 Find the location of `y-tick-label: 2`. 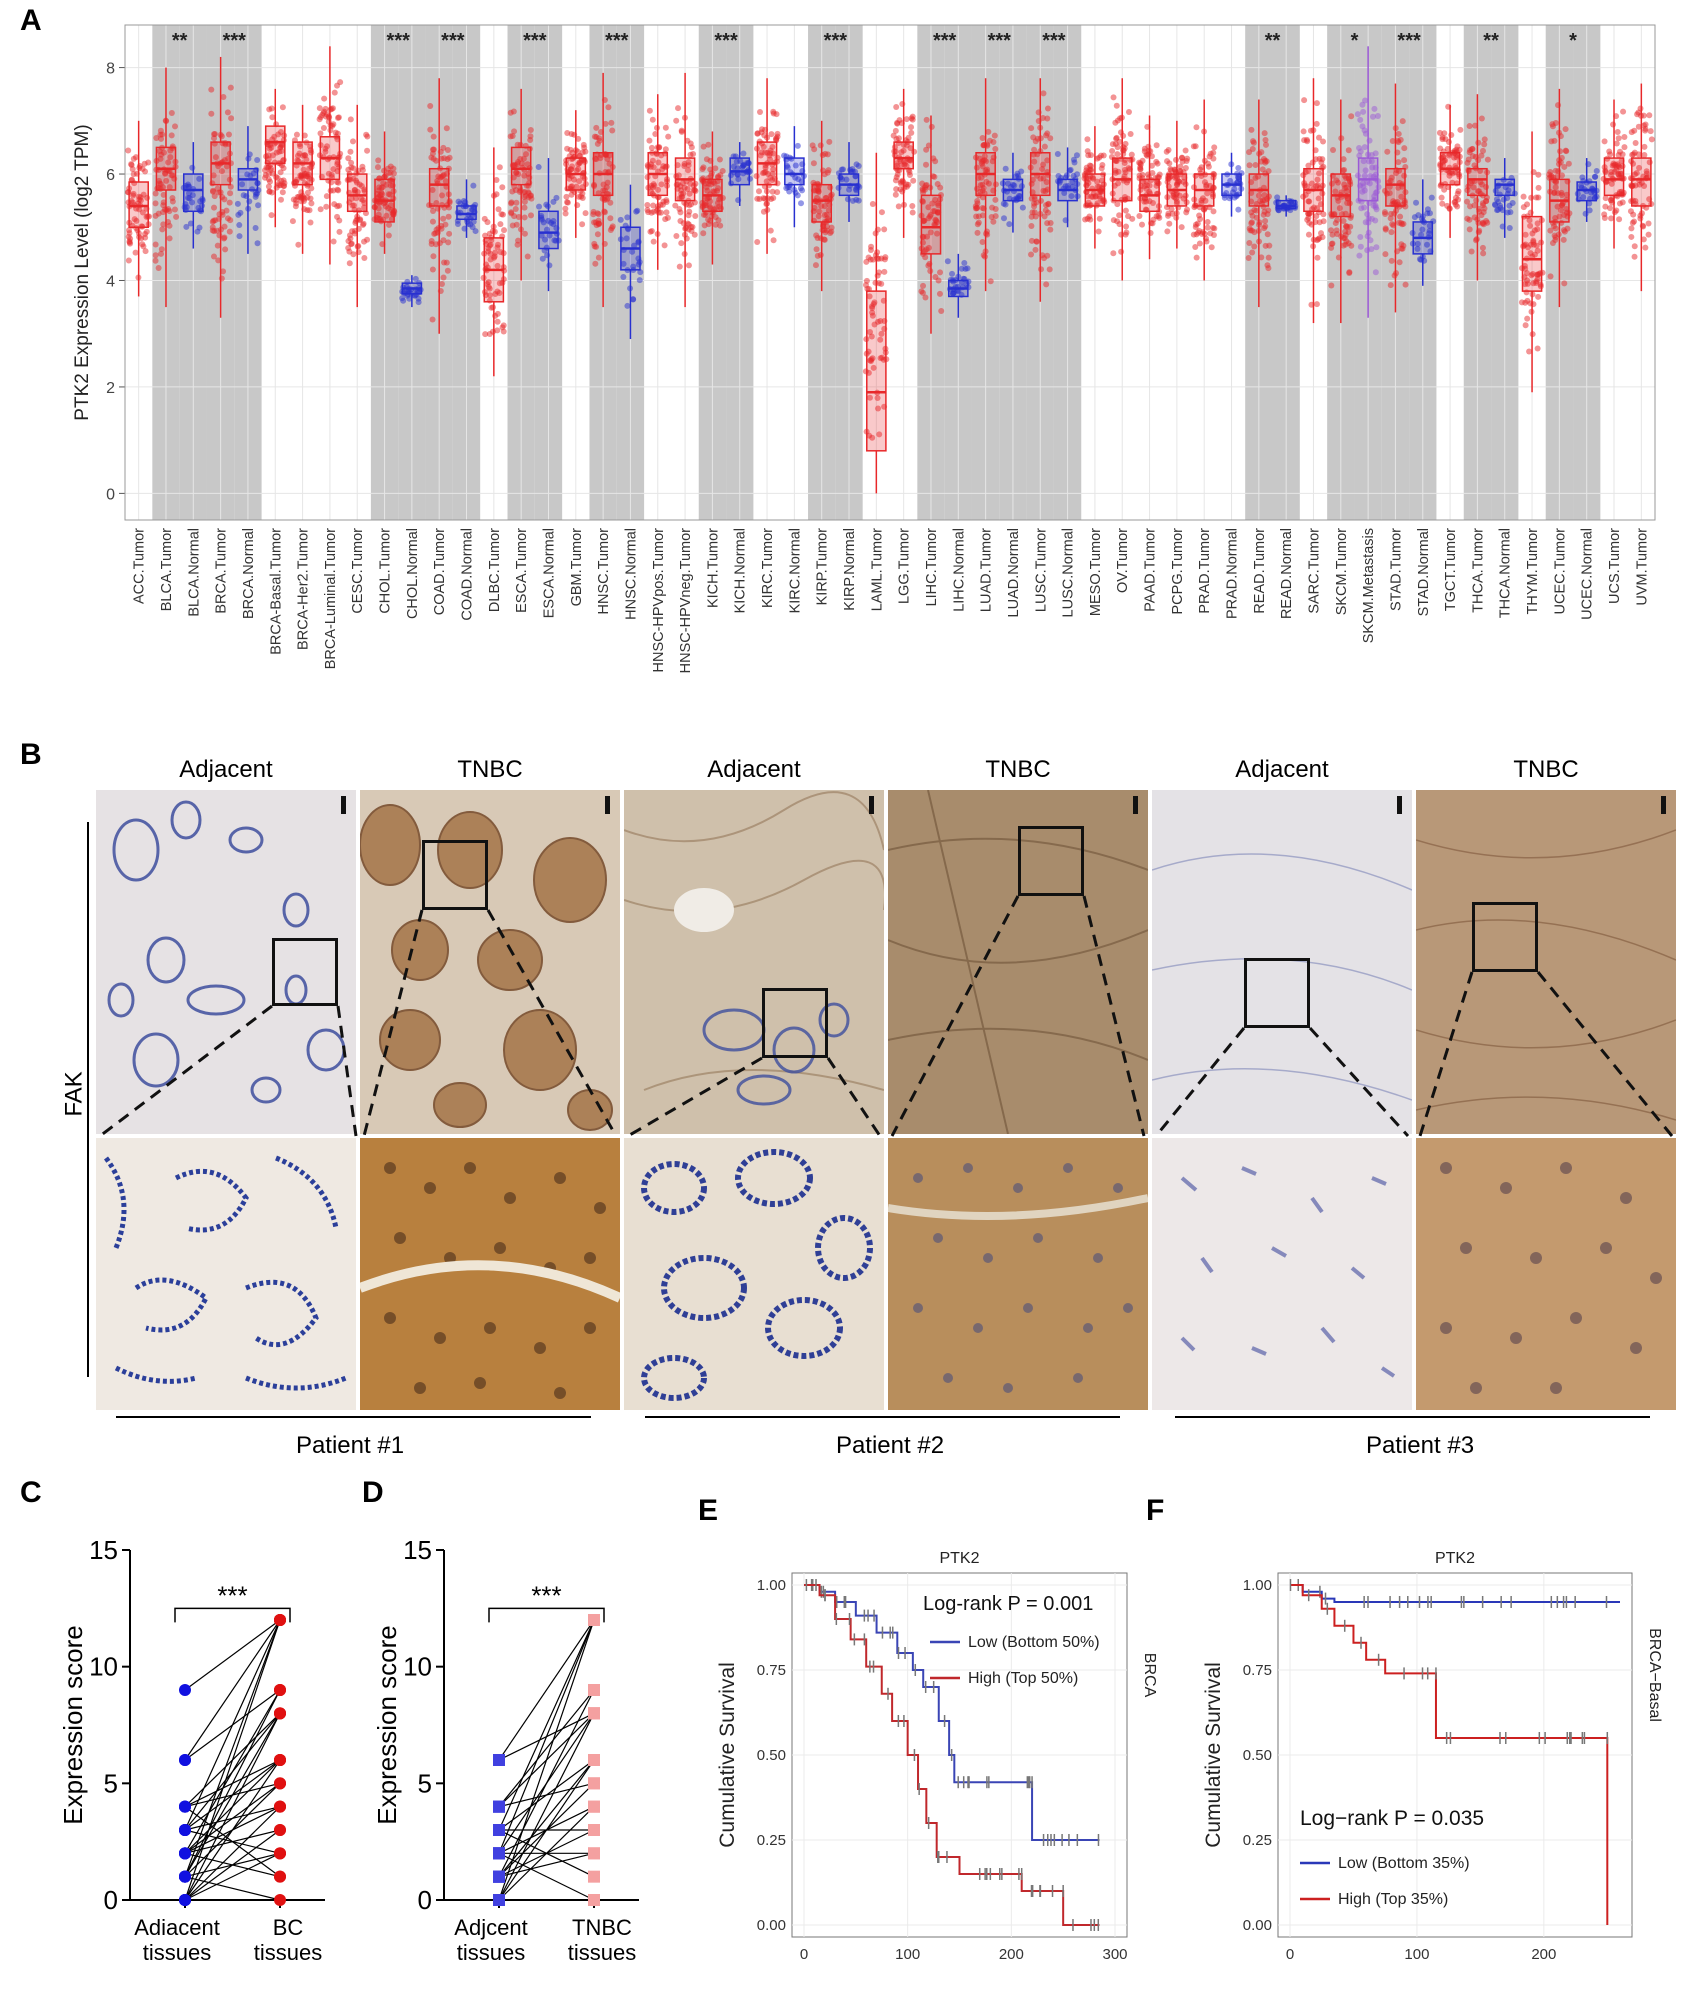

y-tick-label: 2 is located at coordinates (110, 388).